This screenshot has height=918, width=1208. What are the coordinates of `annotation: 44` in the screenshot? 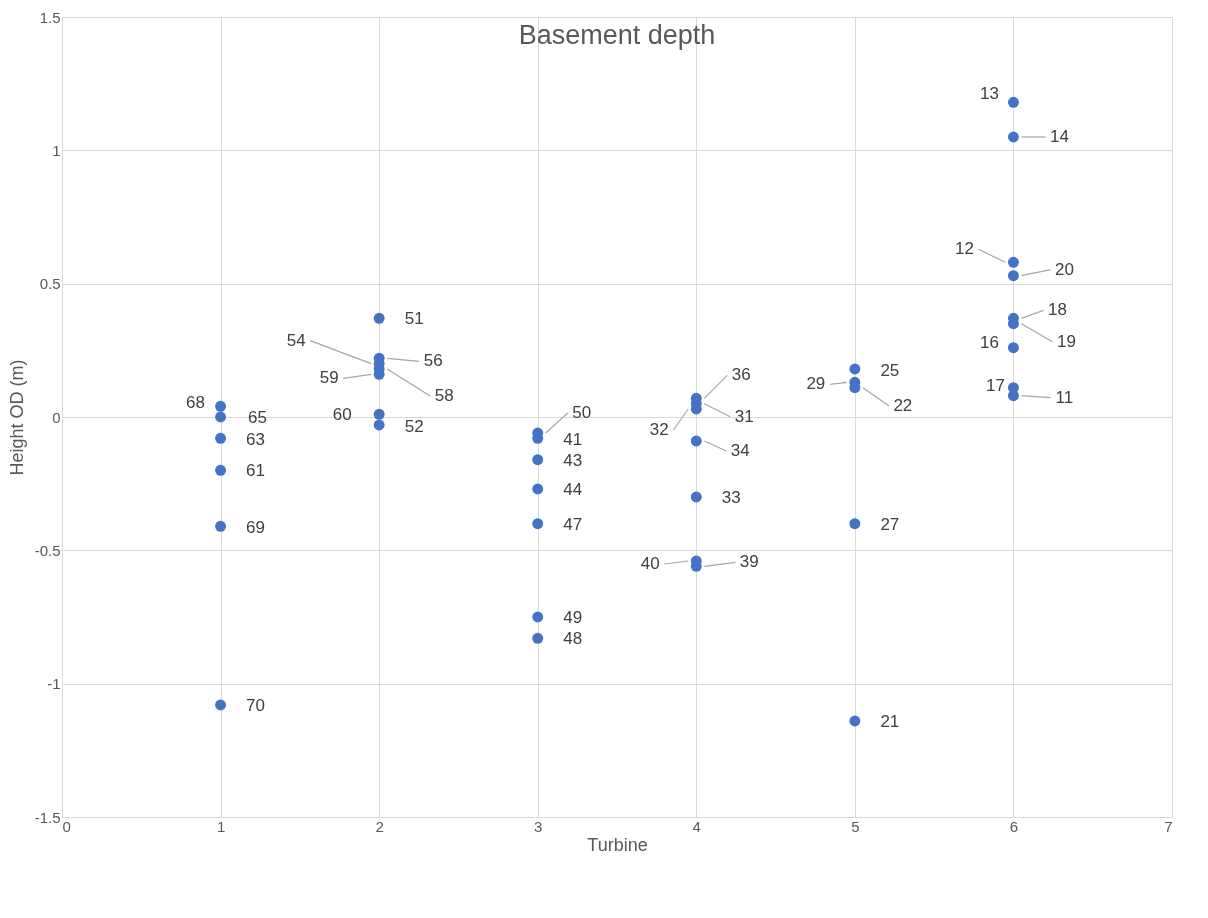 It's located at (573, 489).